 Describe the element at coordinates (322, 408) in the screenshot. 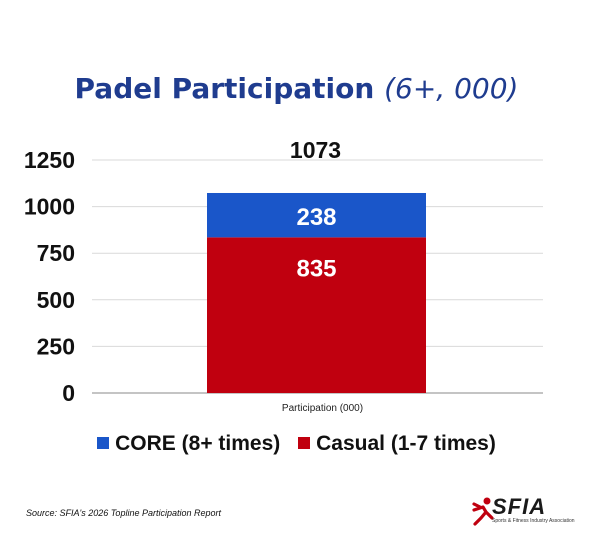

I see `x-tick-label: Participation (000)` at that location.